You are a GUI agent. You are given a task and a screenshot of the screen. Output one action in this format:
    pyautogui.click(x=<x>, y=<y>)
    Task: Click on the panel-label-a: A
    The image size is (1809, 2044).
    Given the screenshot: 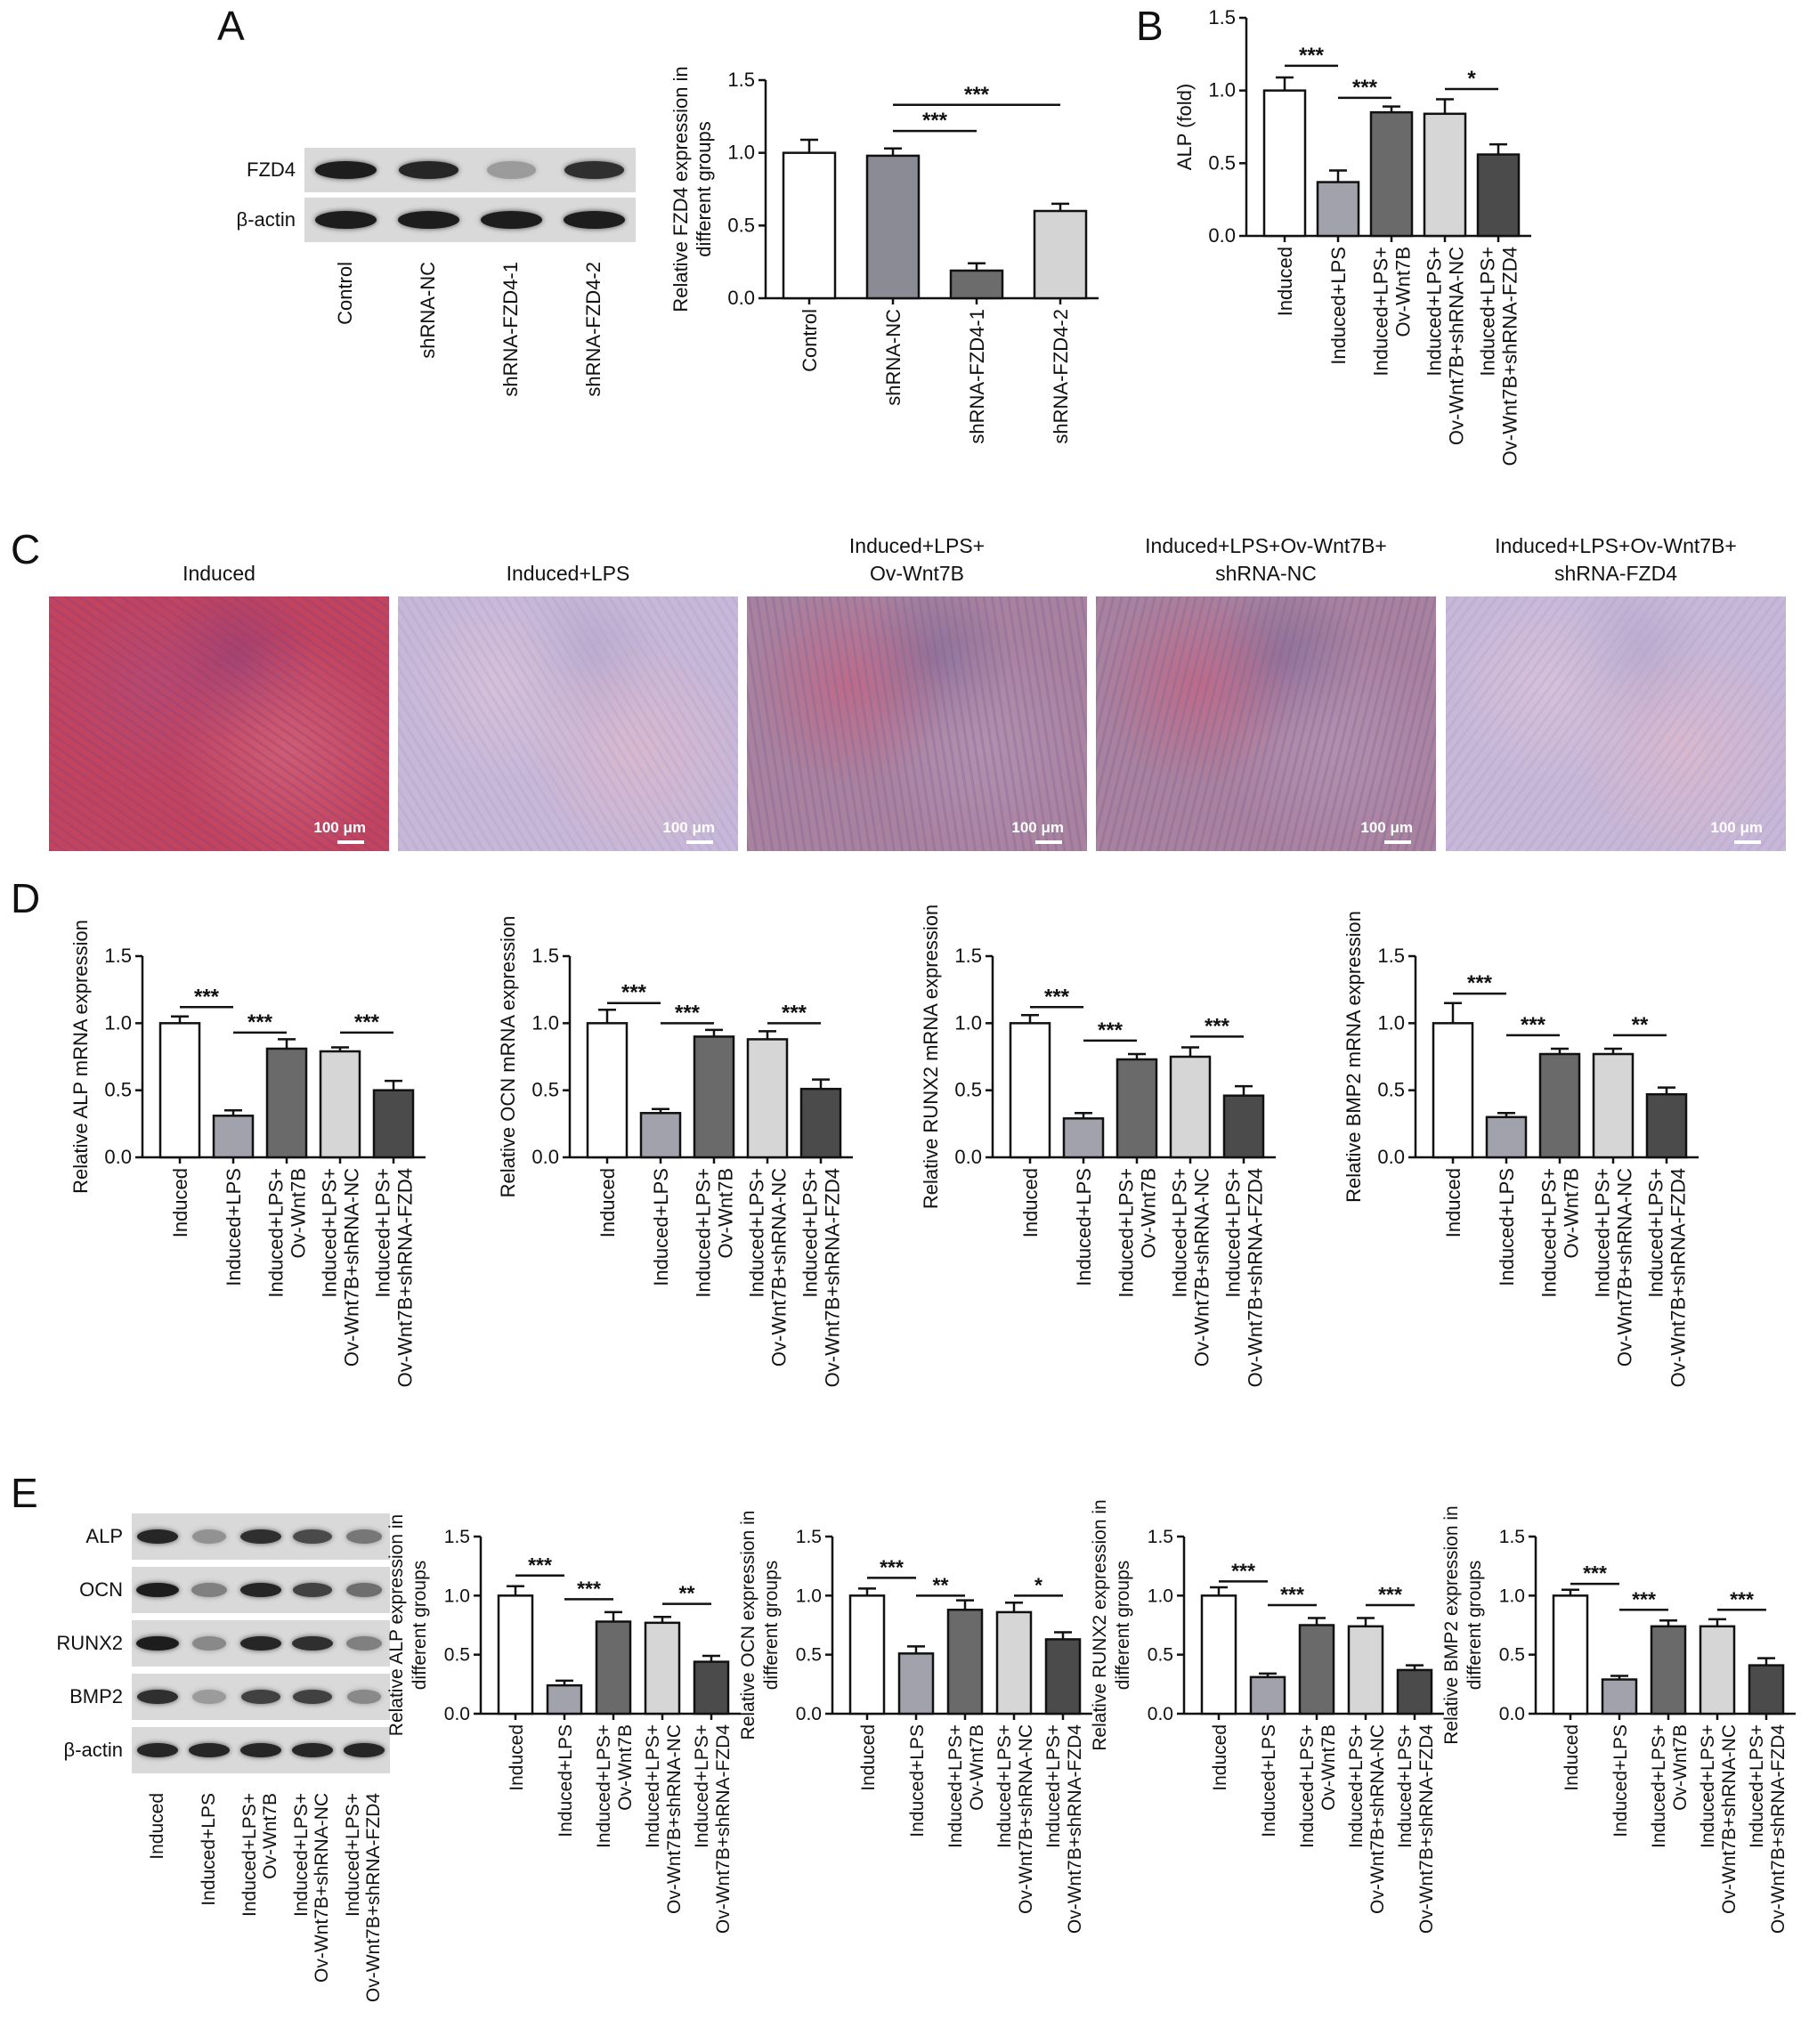 What is the action you would take?
    pyautogui.click(x=231, y=26)
    